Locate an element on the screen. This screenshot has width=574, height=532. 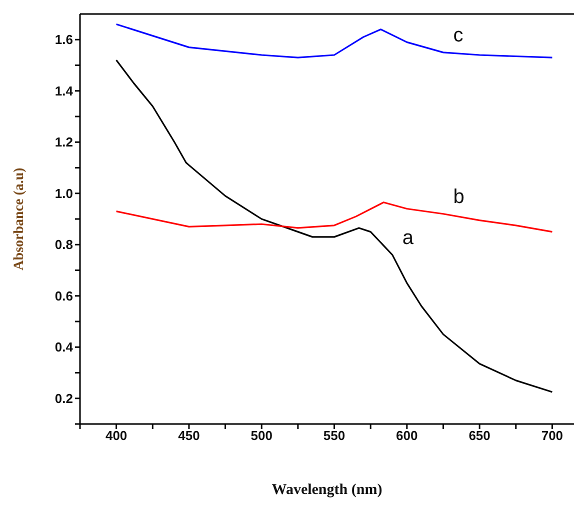
series-label: c is located at coordinates (458, 35).